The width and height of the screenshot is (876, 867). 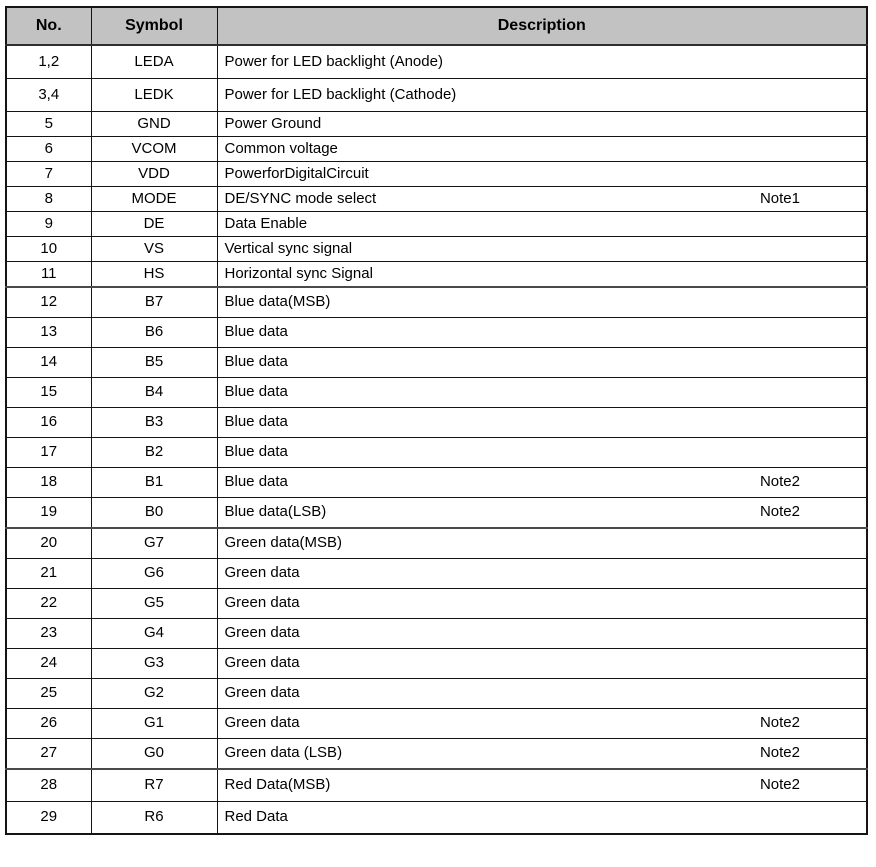 I want to click on pin-no-cell: 9, so click(x=48, y=224).